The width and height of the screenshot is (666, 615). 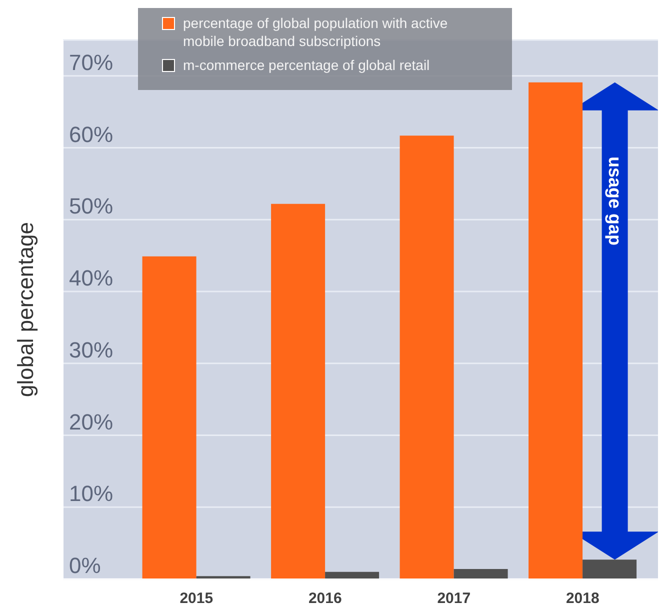 What do you see at coordinates (25, 309) in the screenshot?
I see `y-axis-title: global percentage` at bounding box center [25, 309].